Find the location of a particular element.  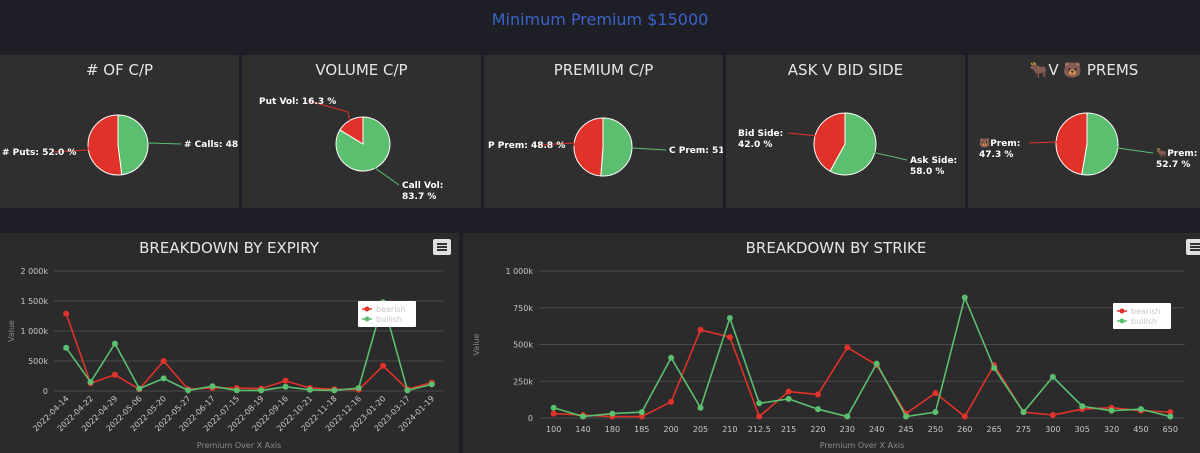

x-tick-label: 100 is located at coordinates (553, 429).